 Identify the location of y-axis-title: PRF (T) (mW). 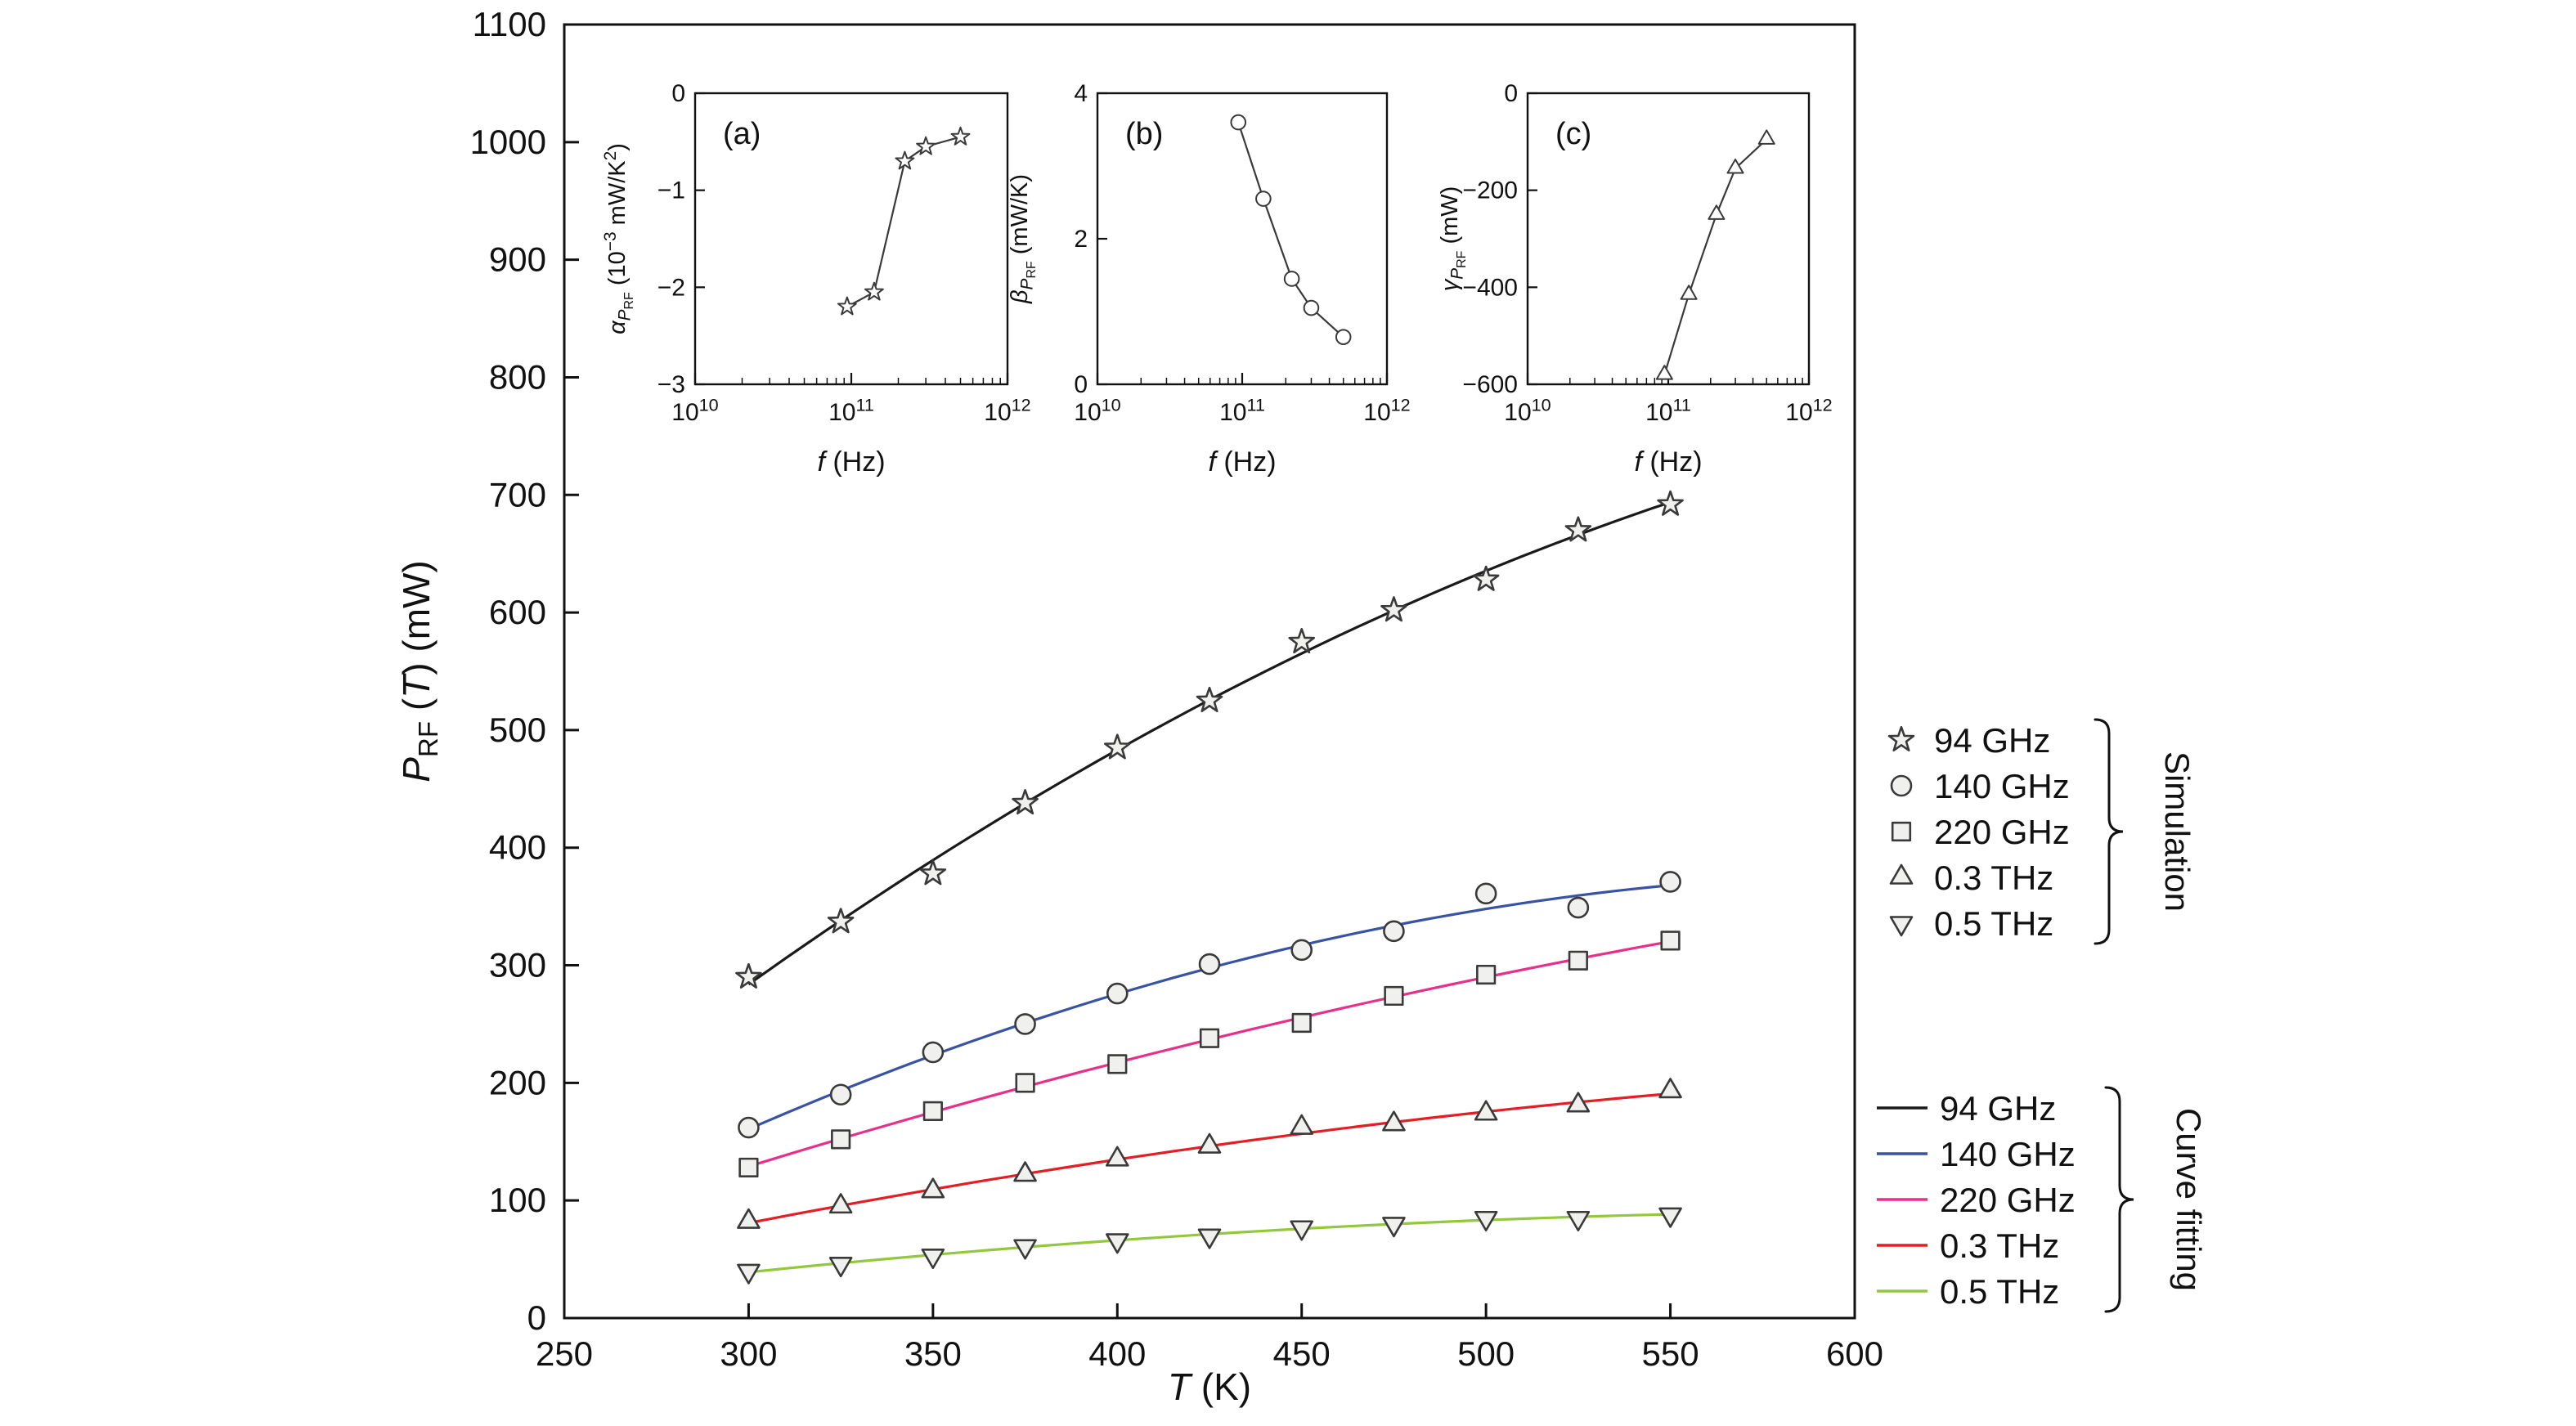
(420, 671).